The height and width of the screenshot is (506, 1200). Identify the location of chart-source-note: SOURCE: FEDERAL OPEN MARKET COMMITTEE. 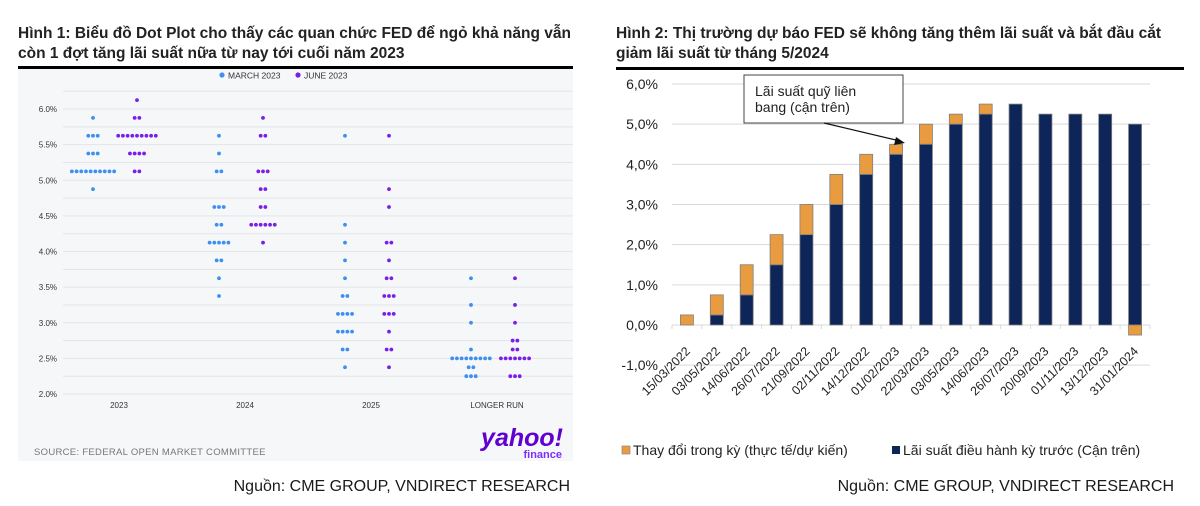
(150, 452).